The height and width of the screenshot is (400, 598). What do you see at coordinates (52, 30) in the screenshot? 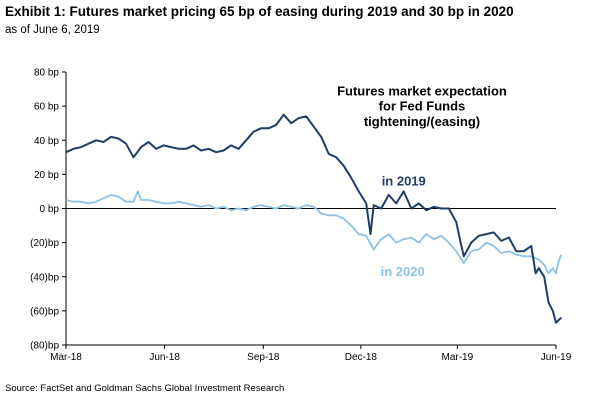
I see `chart-subtitle: as of June 6, 2019` at bounding box center [52, 30].